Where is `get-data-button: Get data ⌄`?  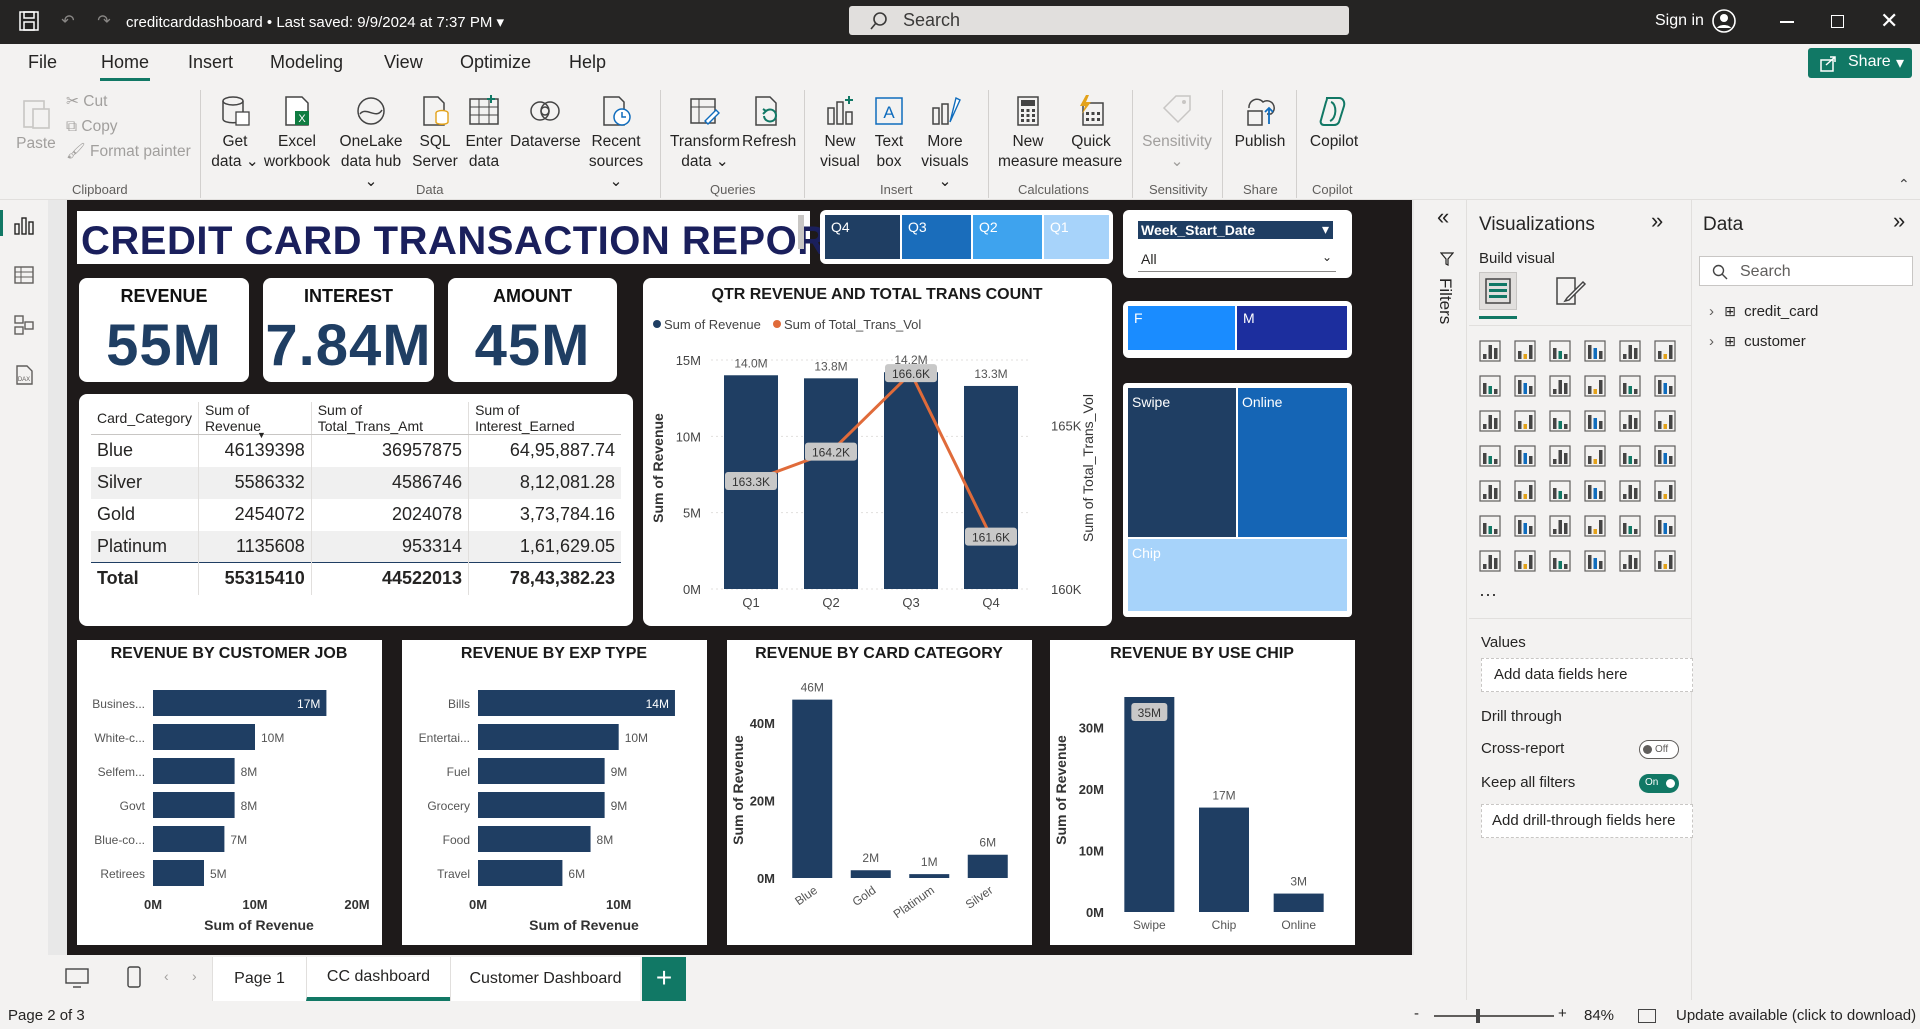 get-data-button: Get data ⌄ is located at coordinates (235, 133).